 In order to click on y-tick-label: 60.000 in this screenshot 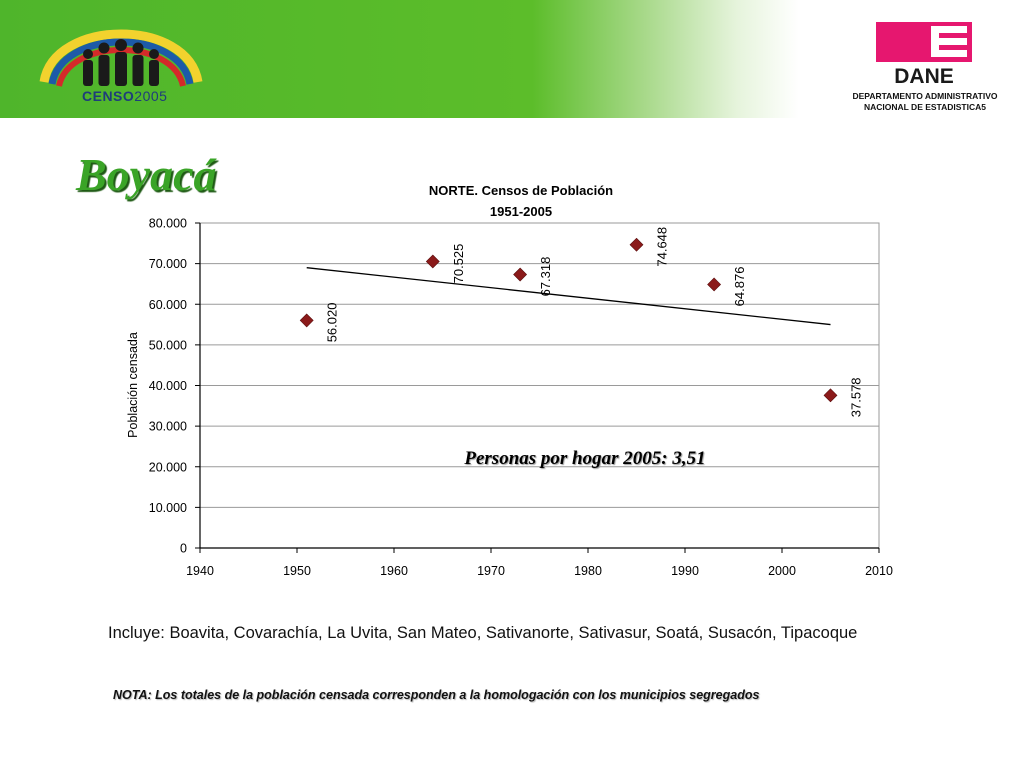, I will do `click(168, 305)`.